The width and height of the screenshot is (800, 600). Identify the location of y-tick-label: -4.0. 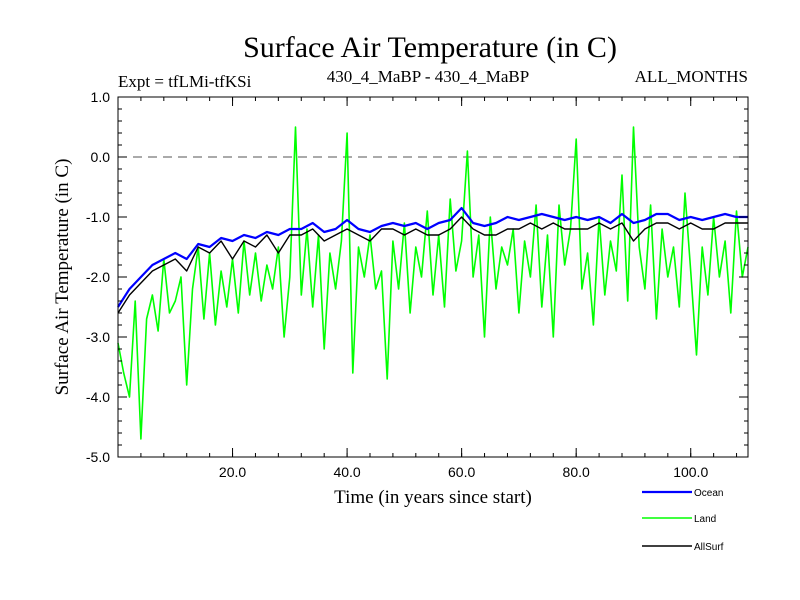
(98, 397).